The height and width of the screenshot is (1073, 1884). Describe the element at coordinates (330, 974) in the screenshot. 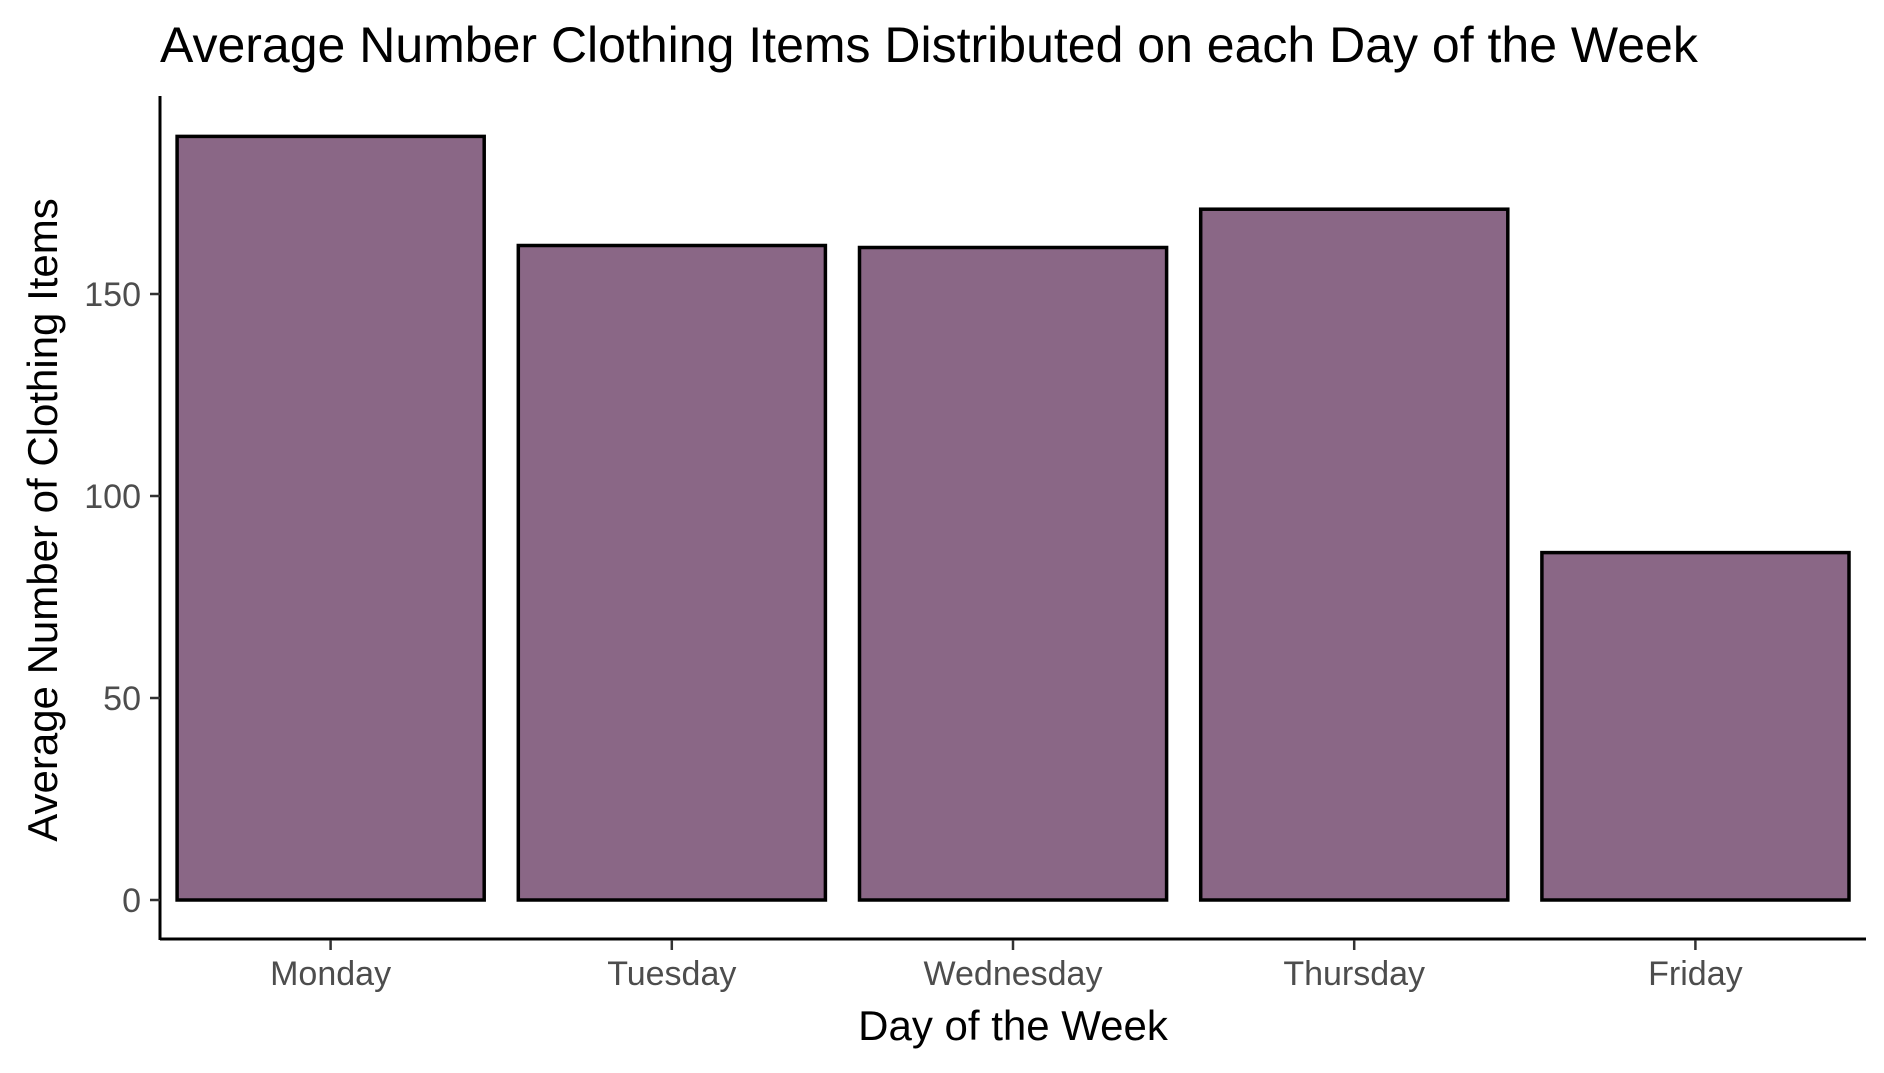

I see `x-tick-label-monday: Monday` at that location.